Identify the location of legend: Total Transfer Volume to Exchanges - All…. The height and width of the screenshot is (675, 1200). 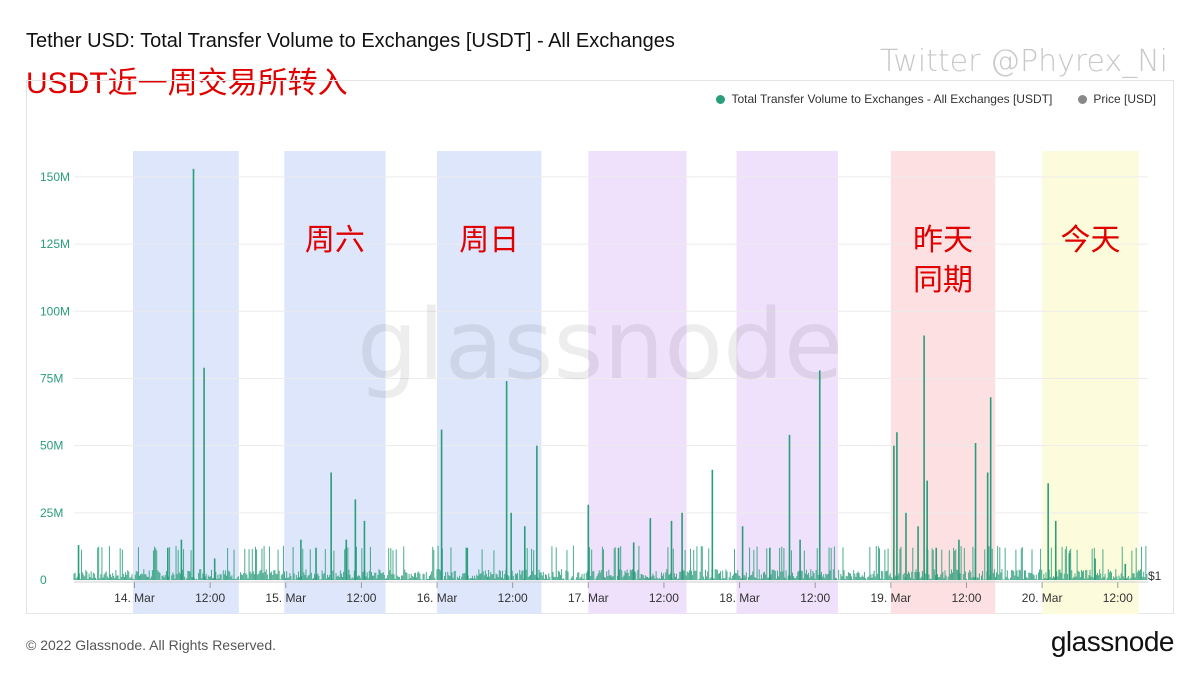
(936, 99).